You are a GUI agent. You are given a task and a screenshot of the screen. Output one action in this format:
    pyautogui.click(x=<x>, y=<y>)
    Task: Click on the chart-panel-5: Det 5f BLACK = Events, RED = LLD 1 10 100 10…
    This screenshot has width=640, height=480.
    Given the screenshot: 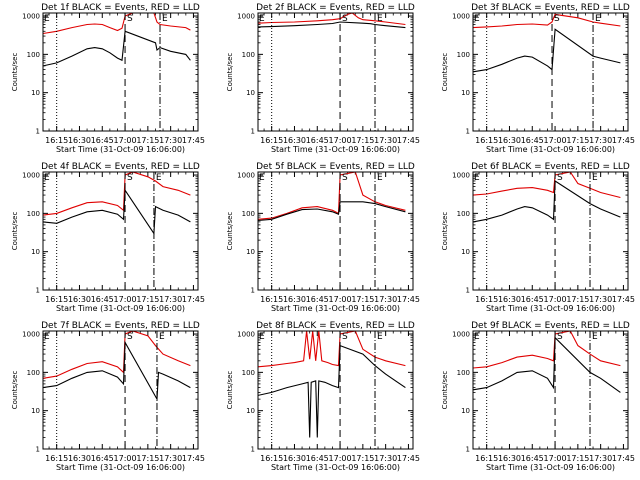 What is the action you would take?
    pyautogui.click(x=323, y=237)
    